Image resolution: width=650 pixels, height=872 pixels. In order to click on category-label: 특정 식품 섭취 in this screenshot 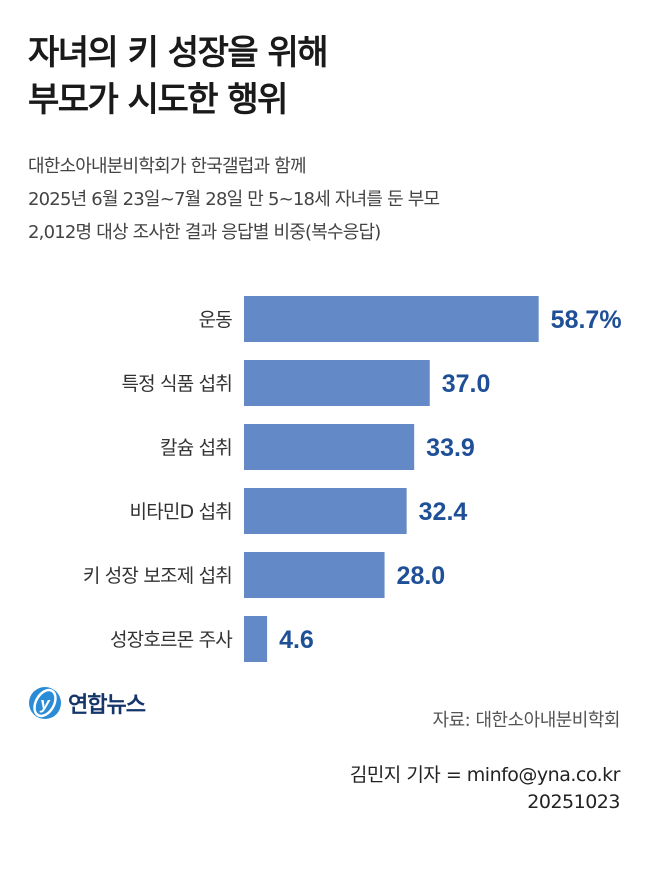, I will do `click(176, 384)`.